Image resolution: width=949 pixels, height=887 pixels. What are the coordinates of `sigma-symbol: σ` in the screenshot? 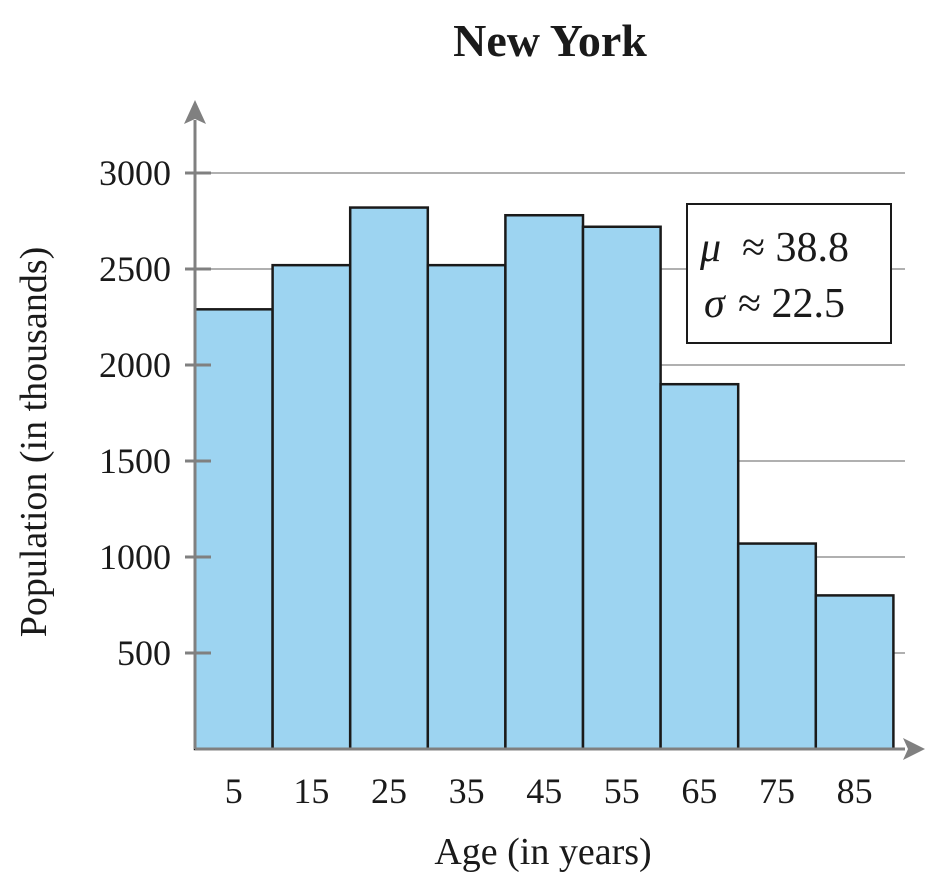 It's located at (715, 304).